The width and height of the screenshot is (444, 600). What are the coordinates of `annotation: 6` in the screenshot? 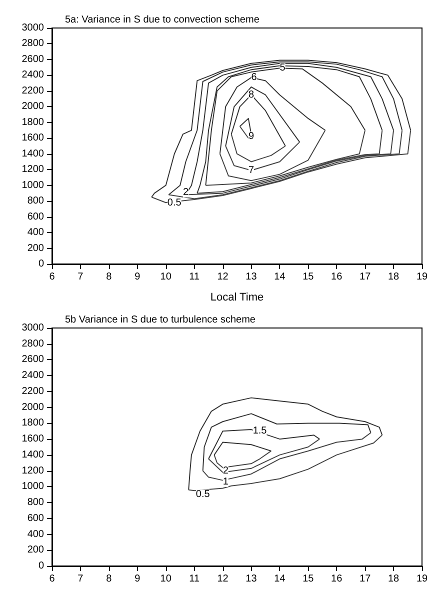 It's located at (254, 78).